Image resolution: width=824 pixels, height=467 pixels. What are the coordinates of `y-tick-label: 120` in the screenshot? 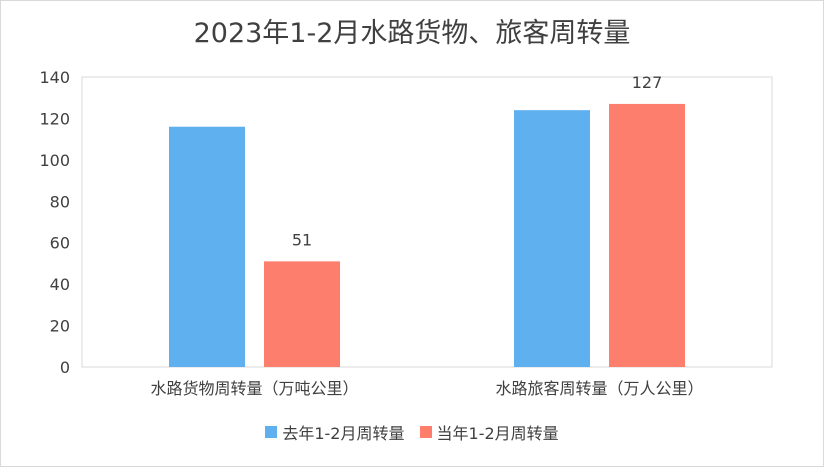 It's located at (54, 118).